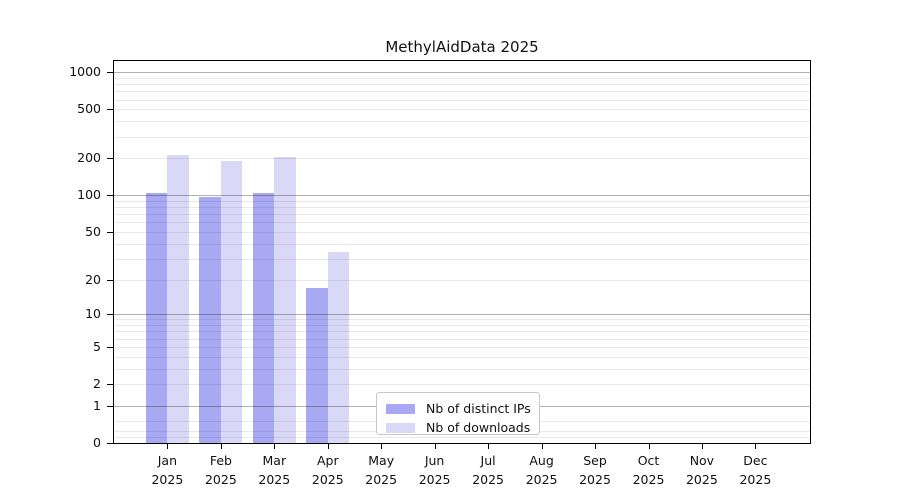 The height and width of the screenshot is (500, 900). Describe the element at coordinates (317, 365) in the screenshot. I see `bar-nb-of-distinct-ips-apr-2025` at that location.